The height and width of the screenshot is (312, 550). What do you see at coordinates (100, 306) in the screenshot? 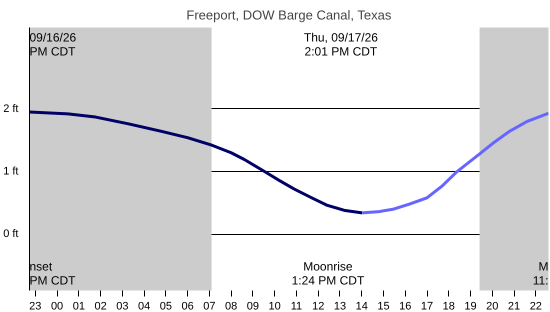
I see `x-tick-label: 02` at bounding box center [100, 306].